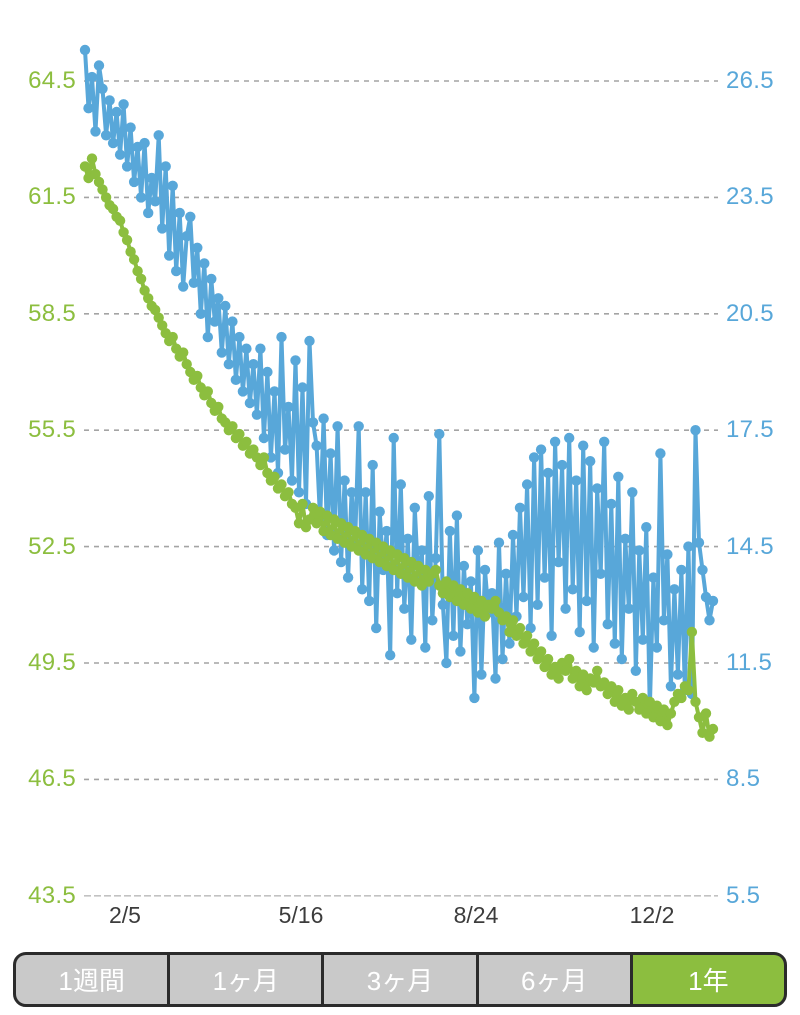  I want to click on left-axis-tick: 58.5, so click(52, 313).